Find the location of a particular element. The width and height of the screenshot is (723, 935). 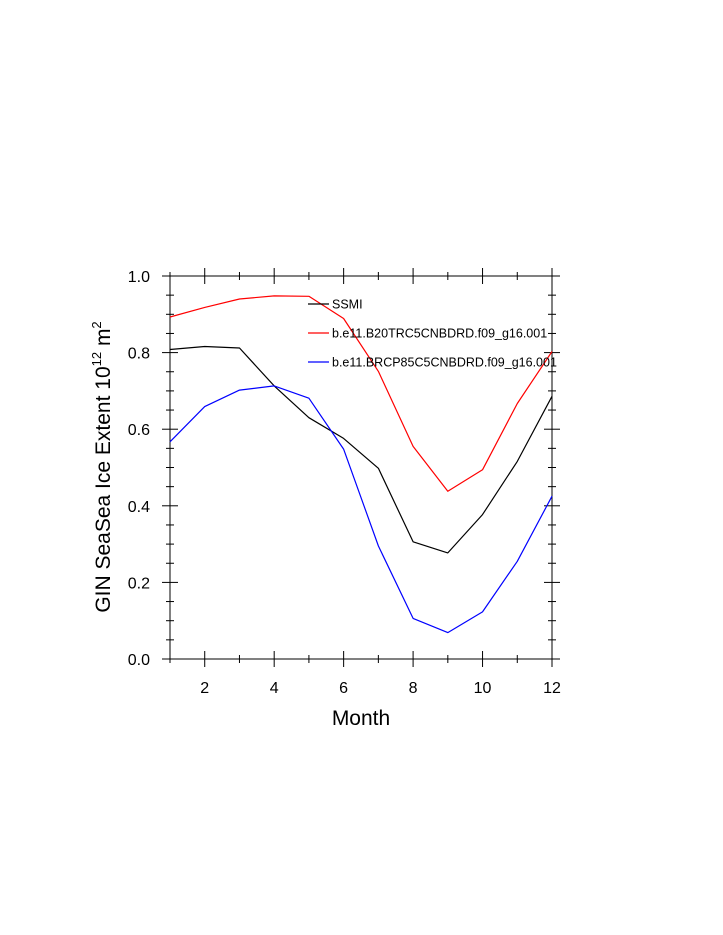

x-tick-label: 8 is located at coordinates (413, 688).